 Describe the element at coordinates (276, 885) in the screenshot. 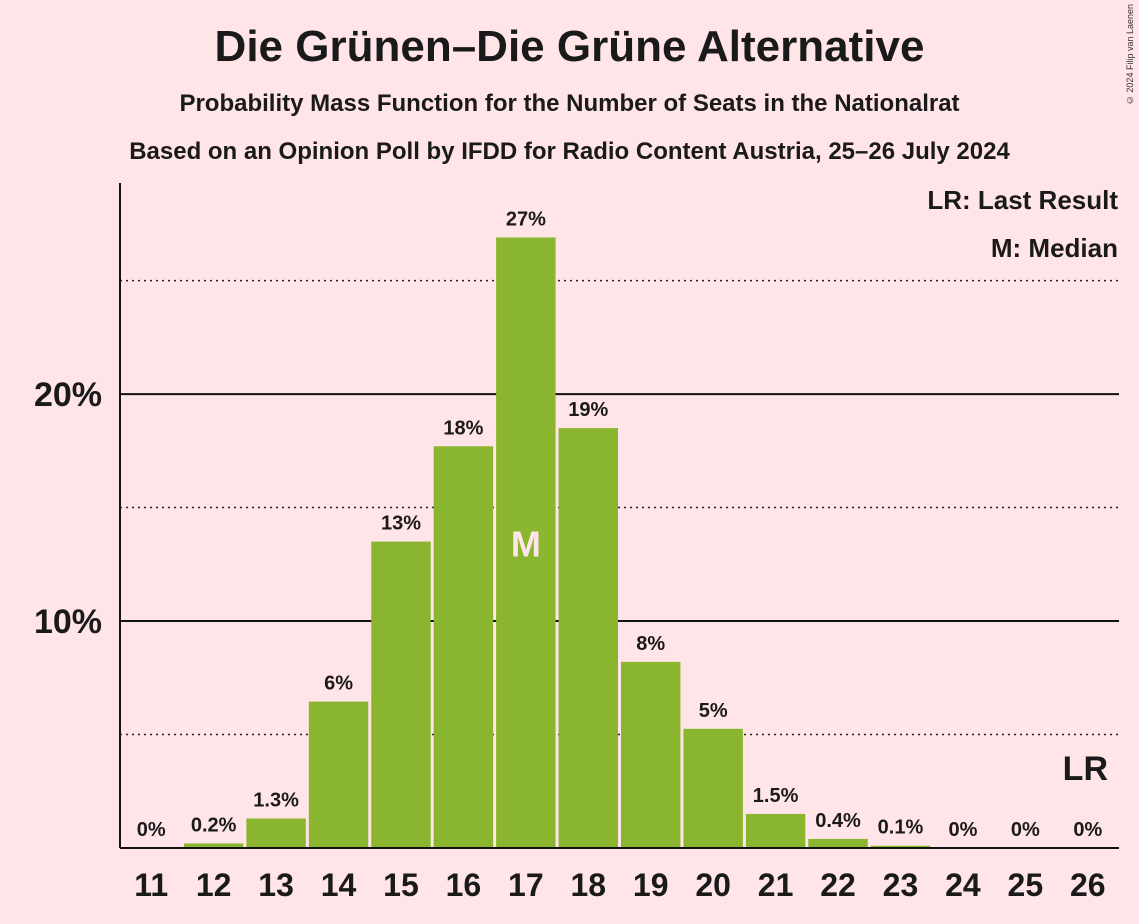

I see `x-tick-label: 13` at that location.